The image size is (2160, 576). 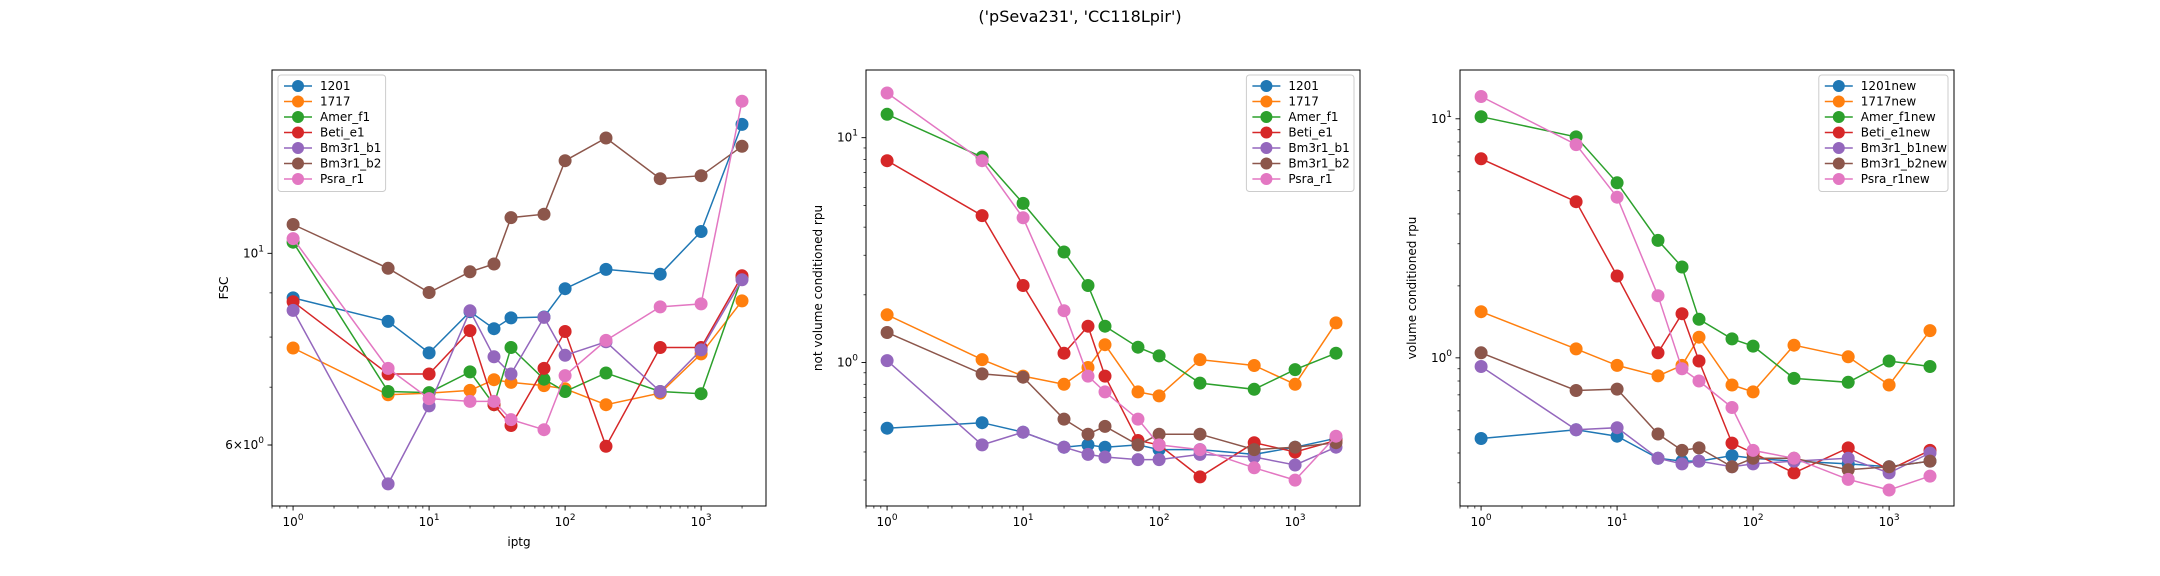 What do you see at coordinates (1111, 413) in the screenshot?
I see `series-Bm3r1_b1` at bounding box center [1111, 413].